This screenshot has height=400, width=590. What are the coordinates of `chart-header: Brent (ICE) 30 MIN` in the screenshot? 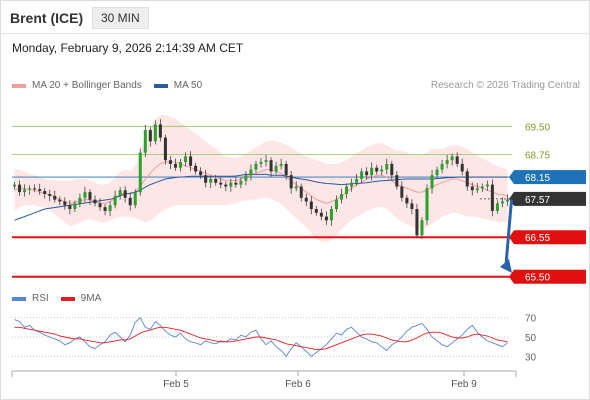 It's located at (295, 17).